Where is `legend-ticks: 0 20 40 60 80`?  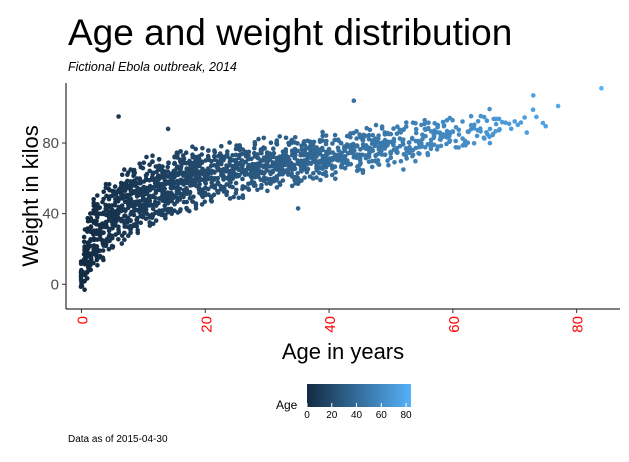
legend-ticks: 0 20 40 60 80 is located at coordinates (358, 412).